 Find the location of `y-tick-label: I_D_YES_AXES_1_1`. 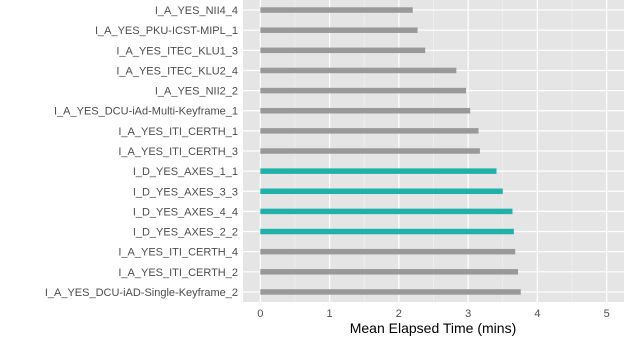

y-tick-label: I_D_YES_AXES_1_1 is located at coordinates (185, 172).